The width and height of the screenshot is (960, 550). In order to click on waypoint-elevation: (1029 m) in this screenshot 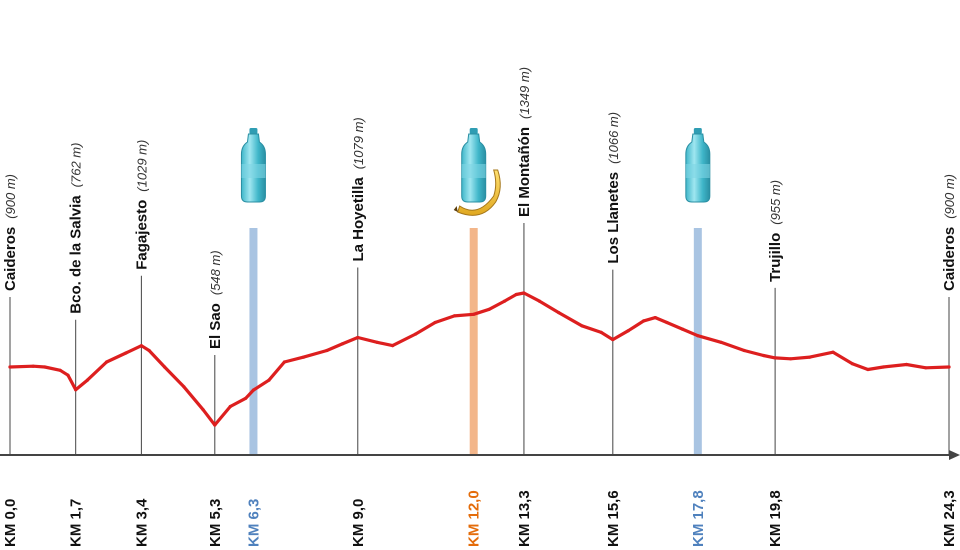, I will do `click(141, 166)`.